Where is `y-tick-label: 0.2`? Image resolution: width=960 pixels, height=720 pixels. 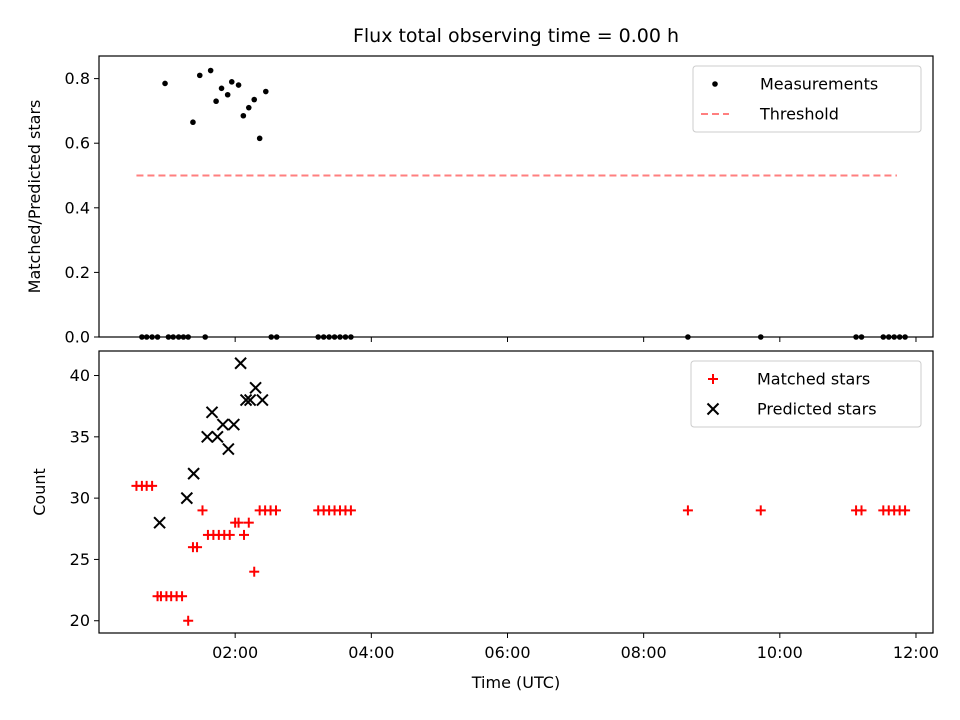
y-tick-label: 0.2 is located at coordinates (77, 272).